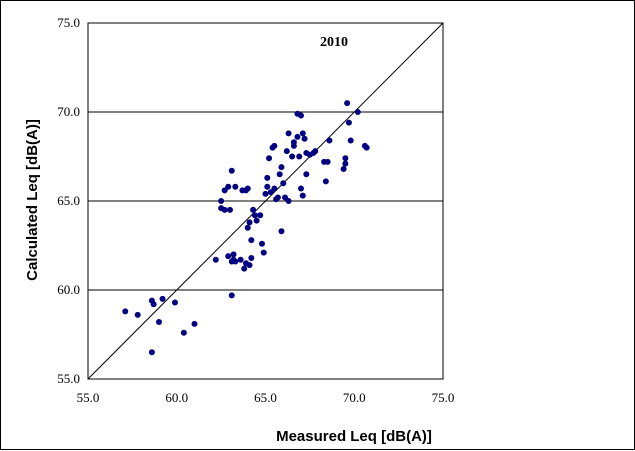 Image resolution: width=635 pixels, height=451 pixels. What do you see at coordinates (176, 397) in the screenshot?
I see `x-tick-label-1: 60.0` at bounding box center [176, 397].